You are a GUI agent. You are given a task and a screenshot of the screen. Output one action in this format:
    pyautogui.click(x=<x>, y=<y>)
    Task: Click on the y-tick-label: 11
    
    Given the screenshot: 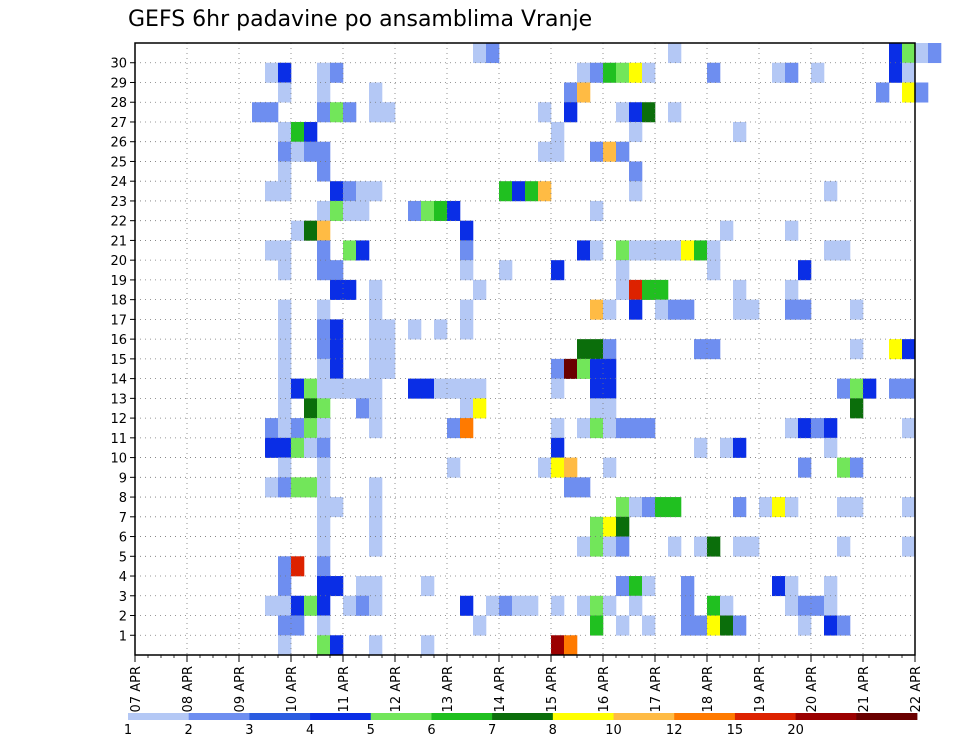 What is the action you would take?
    pyautogui.click(x=118, y=439)
    